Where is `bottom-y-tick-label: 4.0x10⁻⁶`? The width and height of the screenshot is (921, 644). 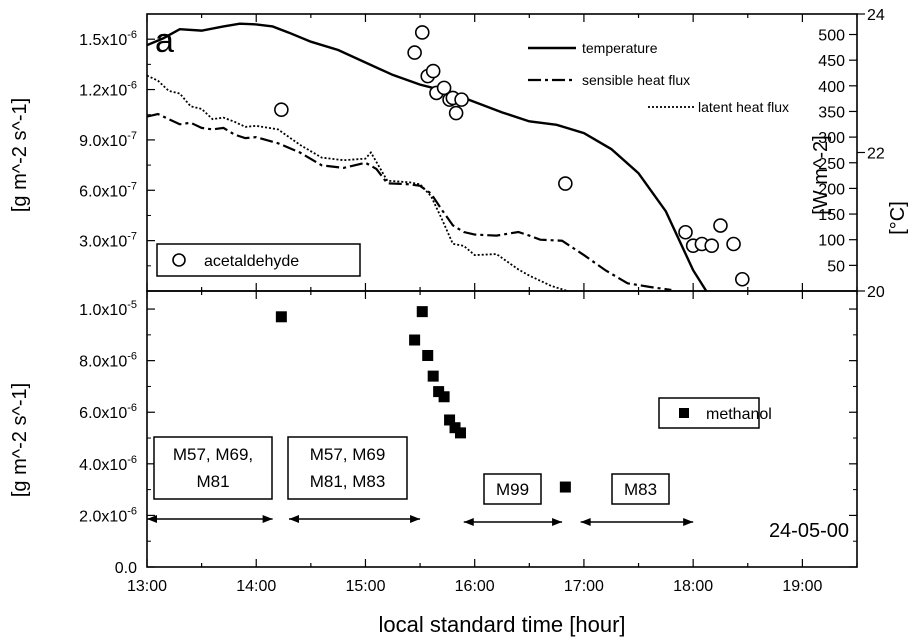 bottom-y-tick-label: 4.0x10⁻⁶ is located at coordinates (108, 464).